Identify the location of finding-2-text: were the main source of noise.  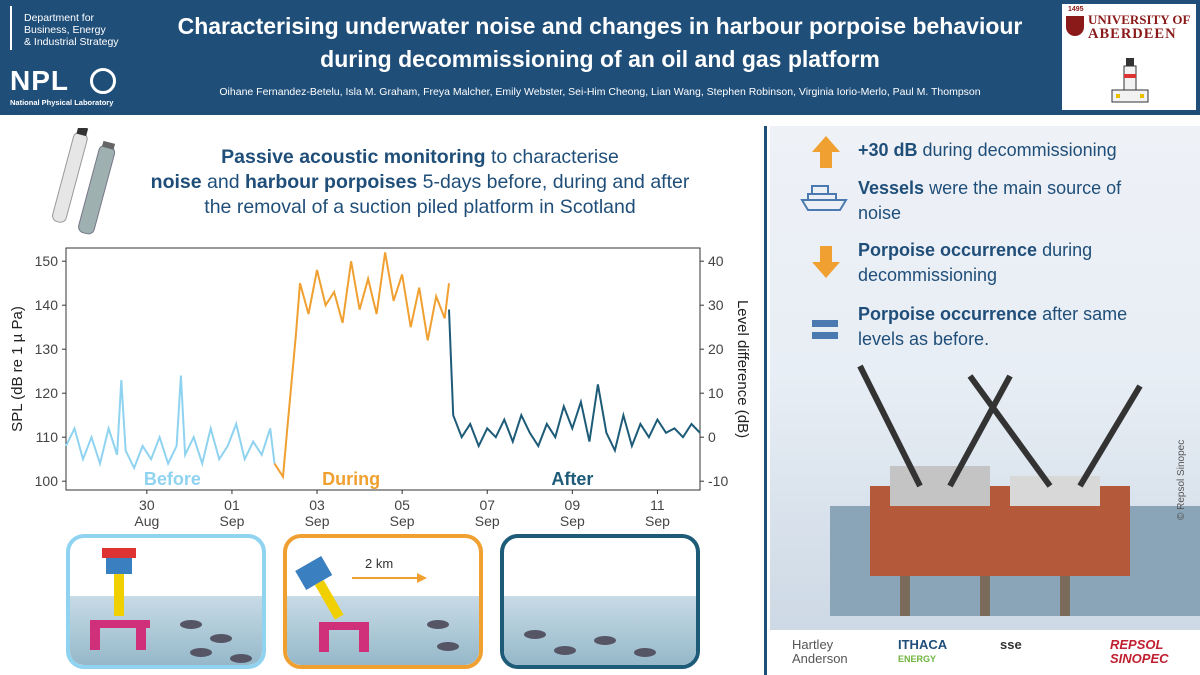
(990, 200).